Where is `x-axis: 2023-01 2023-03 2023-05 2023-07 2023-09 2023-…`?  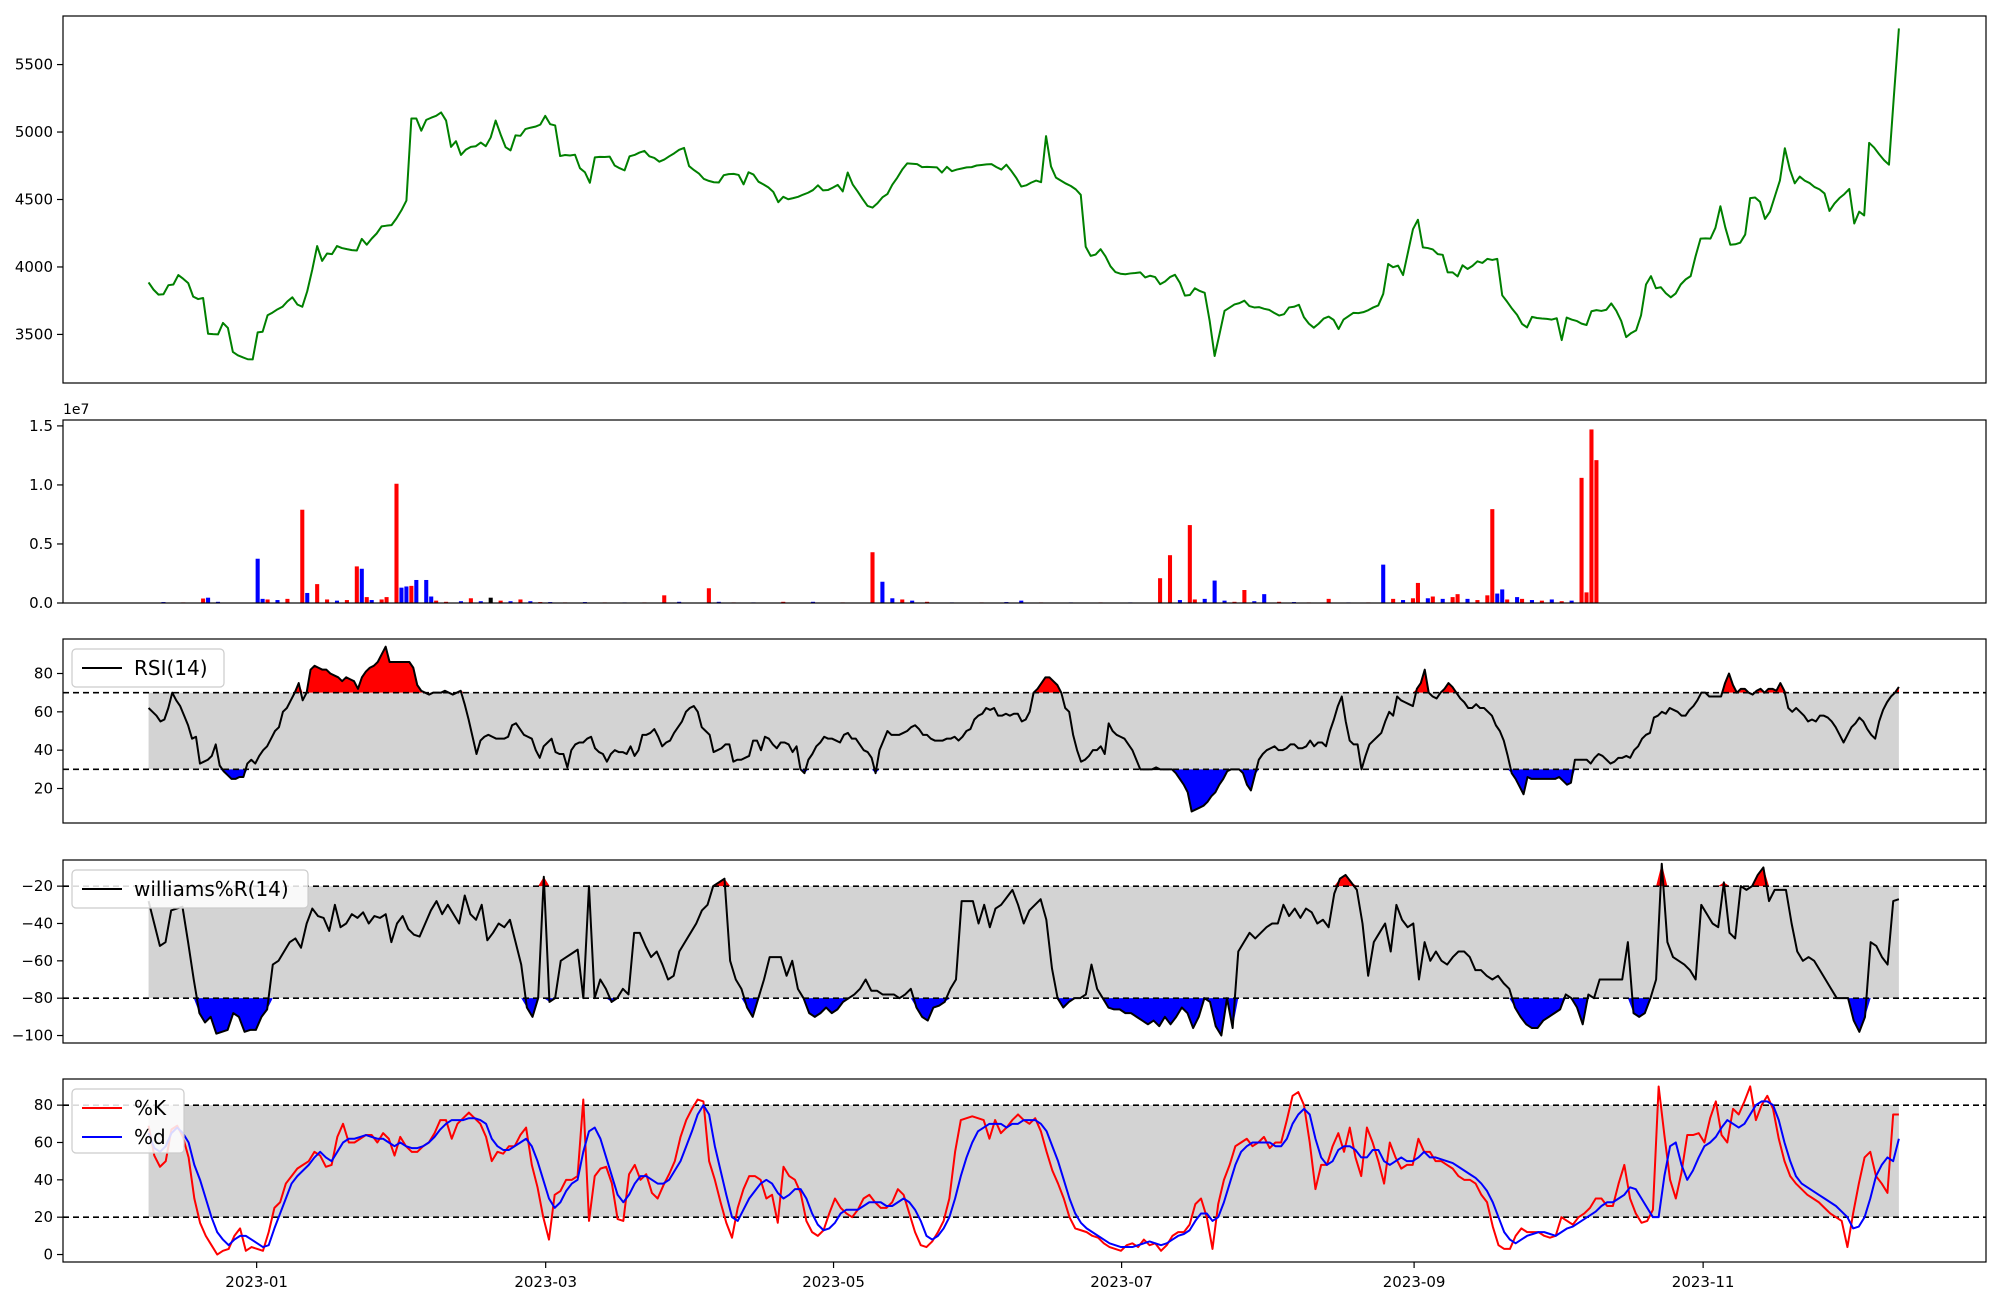
x-axis: 2023-01 2023-03 2023-05 2023-07 2023-09 2023-… is located at coordinates (979, 1276).